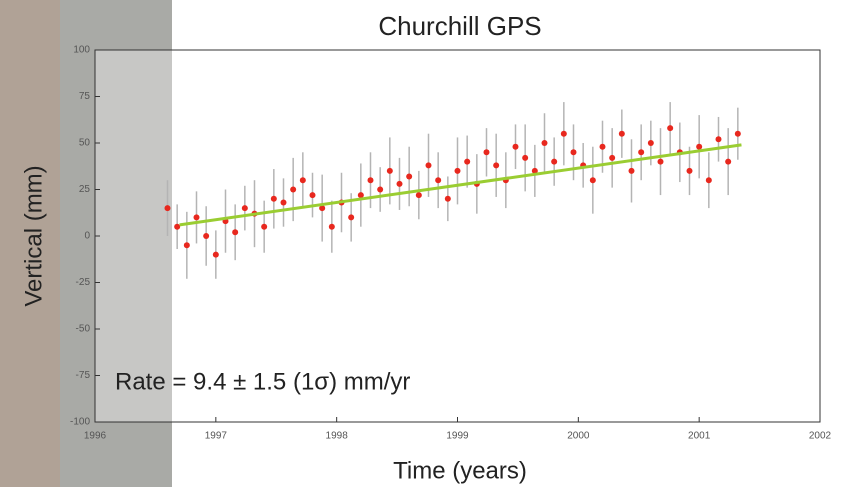  I want to click on y-tick-label: -75, so click(83, 375).